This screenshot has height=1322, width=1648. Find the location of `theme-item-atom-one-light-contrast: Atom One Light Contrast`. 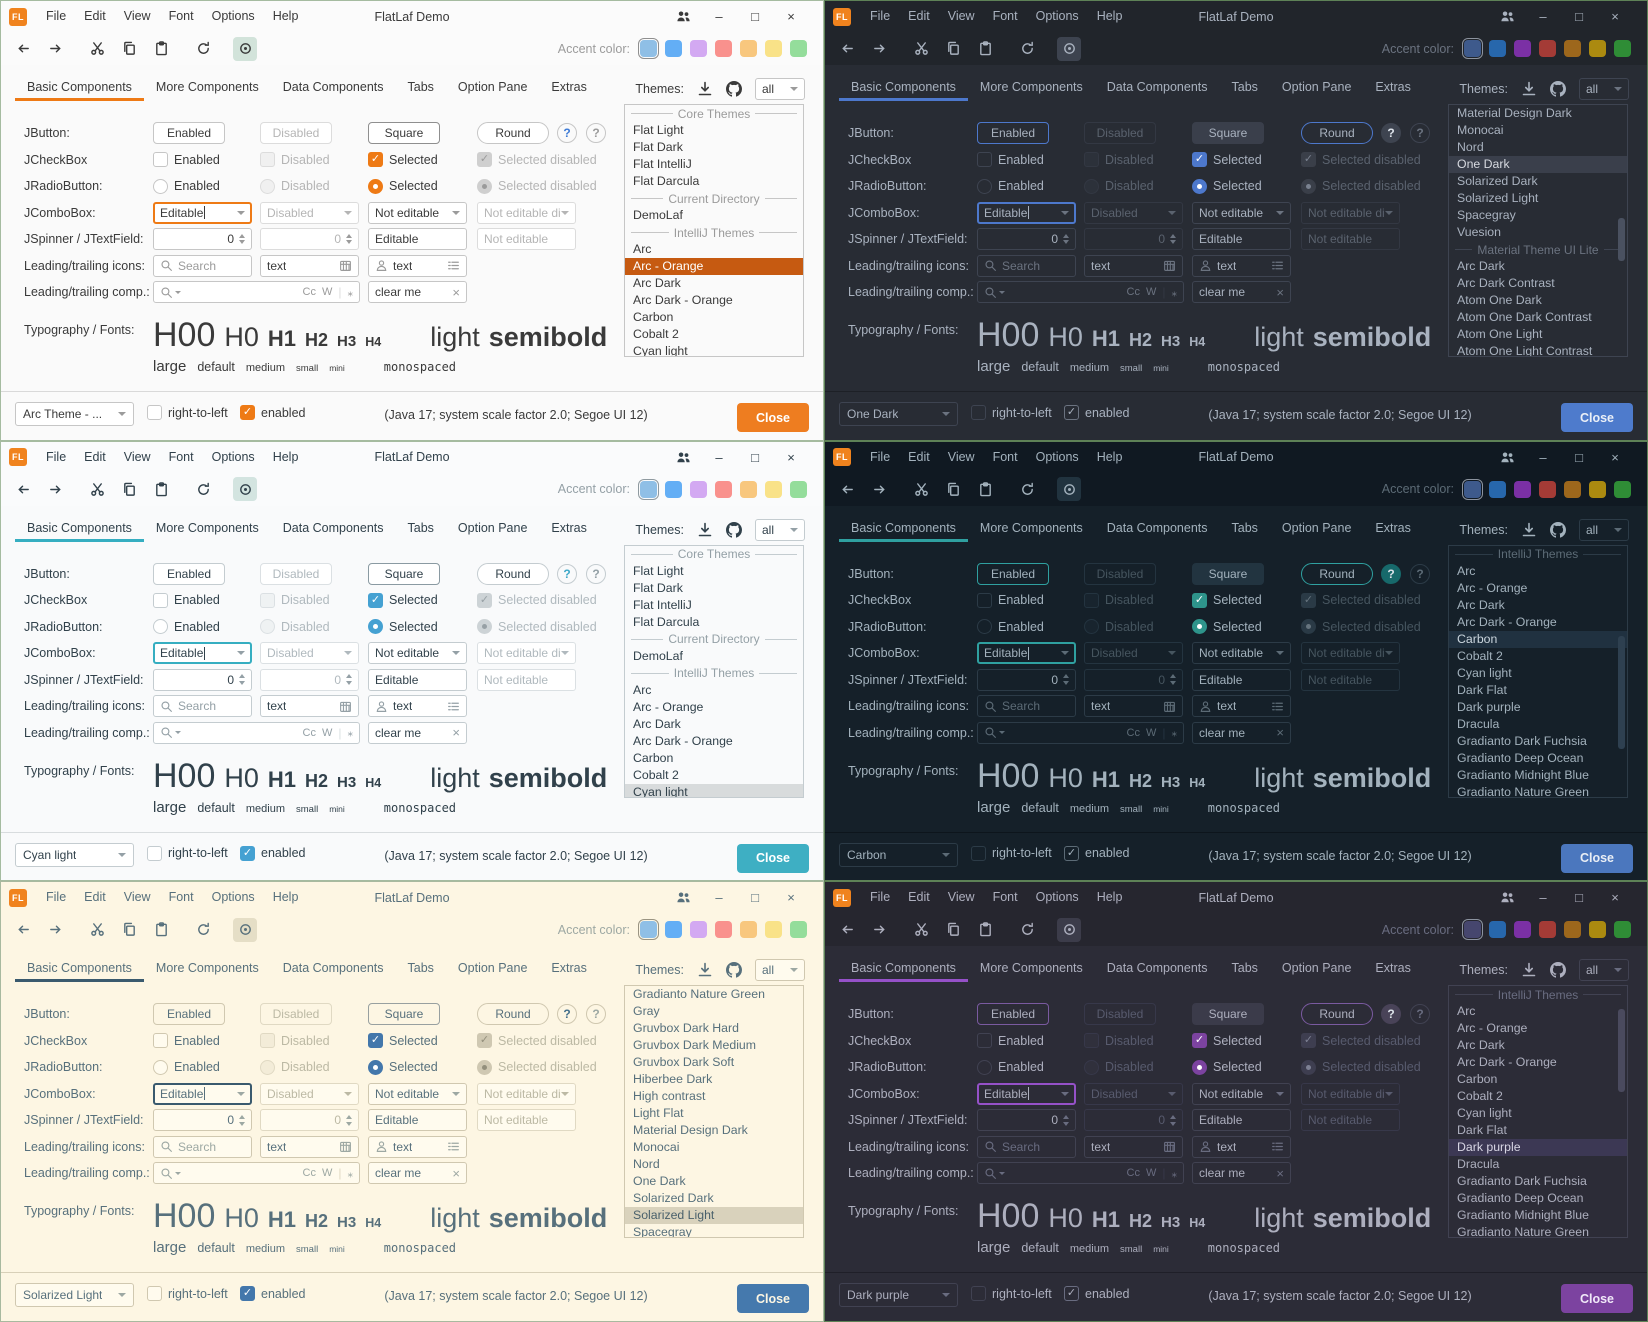

theme-item-atom-one-light-contrast: Atom One Light Contrast is located at coordinates (1525, 350).